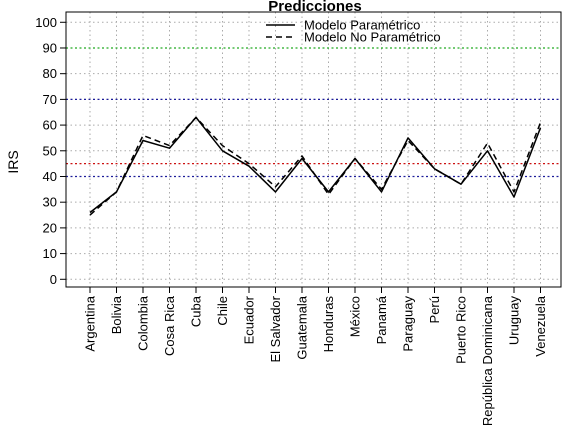  I want to click on y-tick-label: 70, so click(50, 99).